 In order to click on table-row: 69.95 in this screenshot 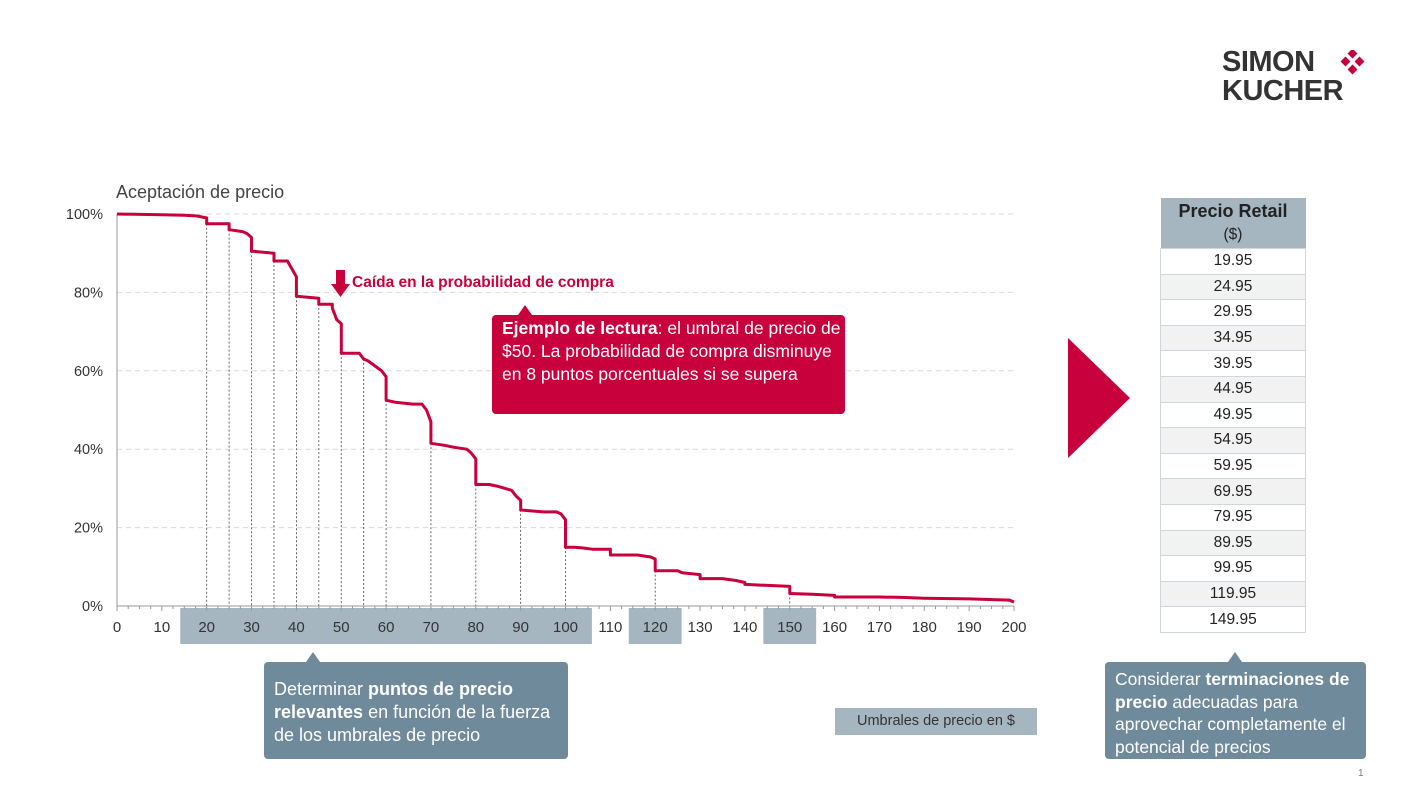, I will do `click(1233, 491)`.